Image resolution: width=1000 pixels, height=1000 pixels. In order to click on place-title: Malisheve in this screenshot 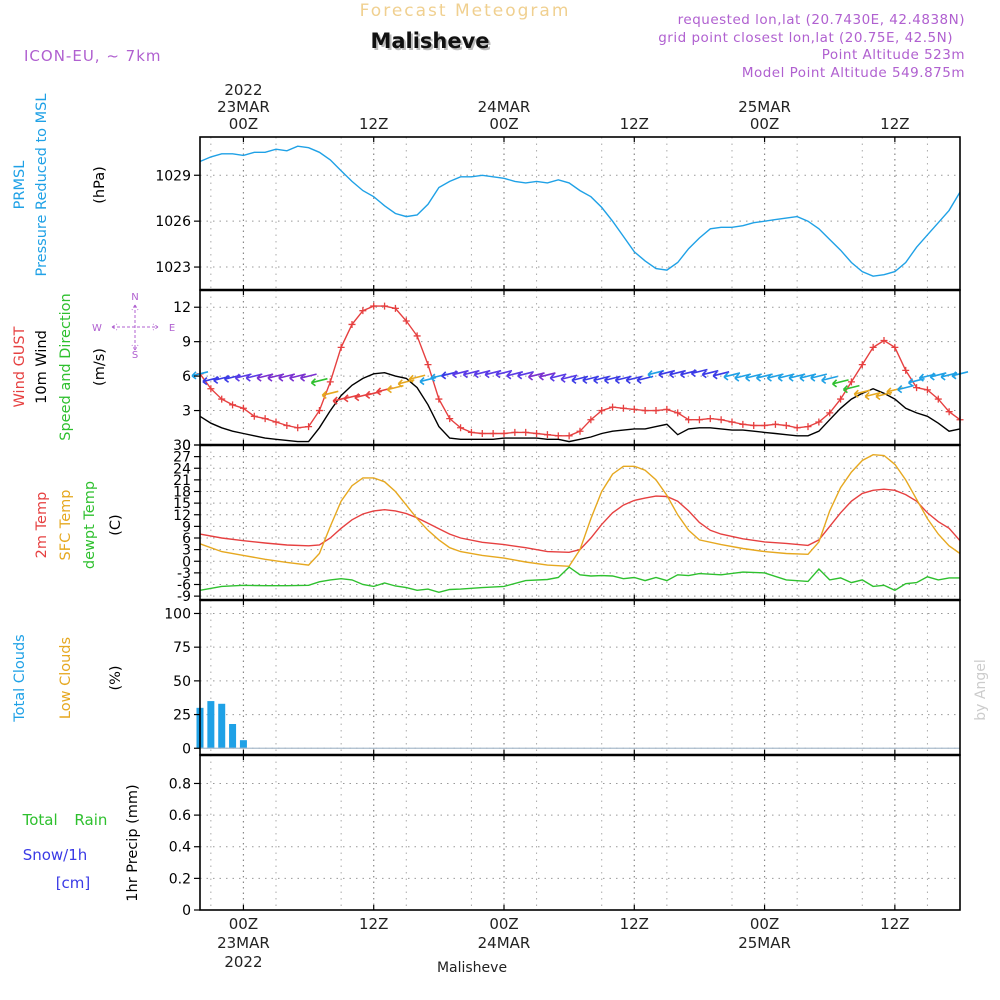, I will do `click(429, 41)`.